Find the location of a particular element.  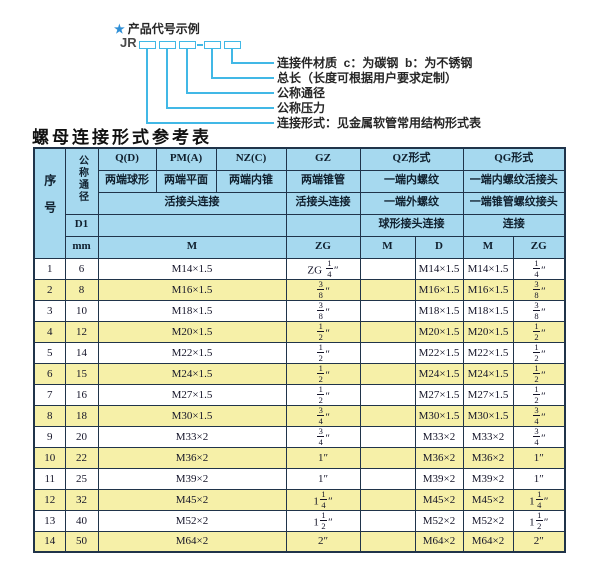

cell-m: M24×1.5 is located at coordinates (192, 373).